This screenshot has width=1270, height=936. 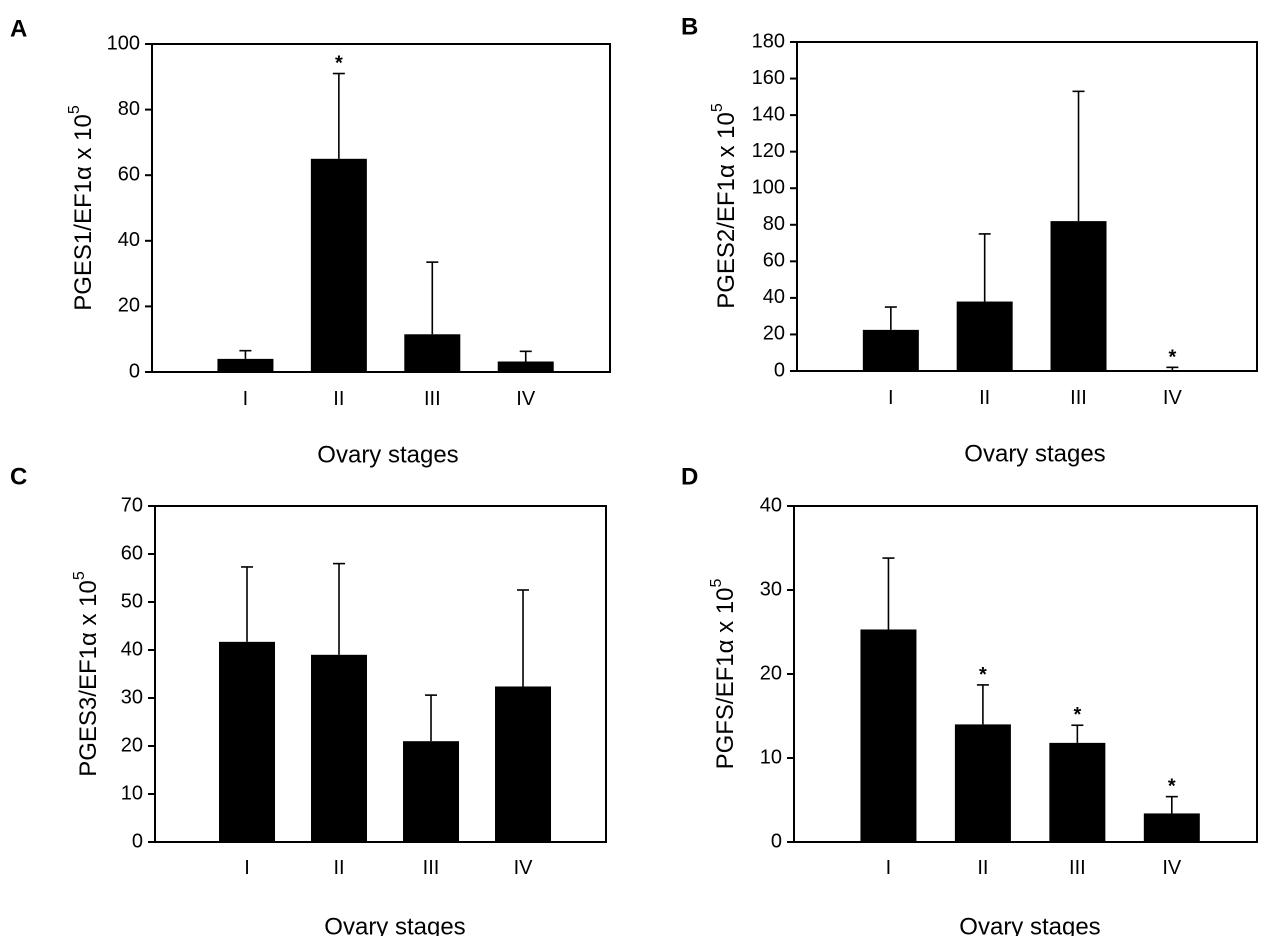 I want to click on y-axis-title: PGFS/EF1α x 105, so click(x=723, y=673).